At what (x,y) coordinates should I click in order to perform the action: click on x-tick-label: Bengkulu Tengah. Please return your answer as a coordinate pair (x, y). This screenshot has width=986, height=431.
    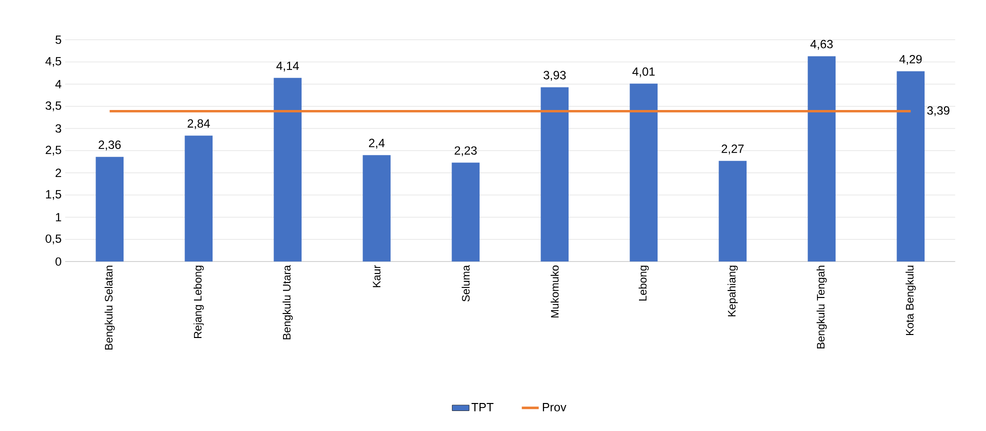
    Looking at the image, I should click on (821, 307).